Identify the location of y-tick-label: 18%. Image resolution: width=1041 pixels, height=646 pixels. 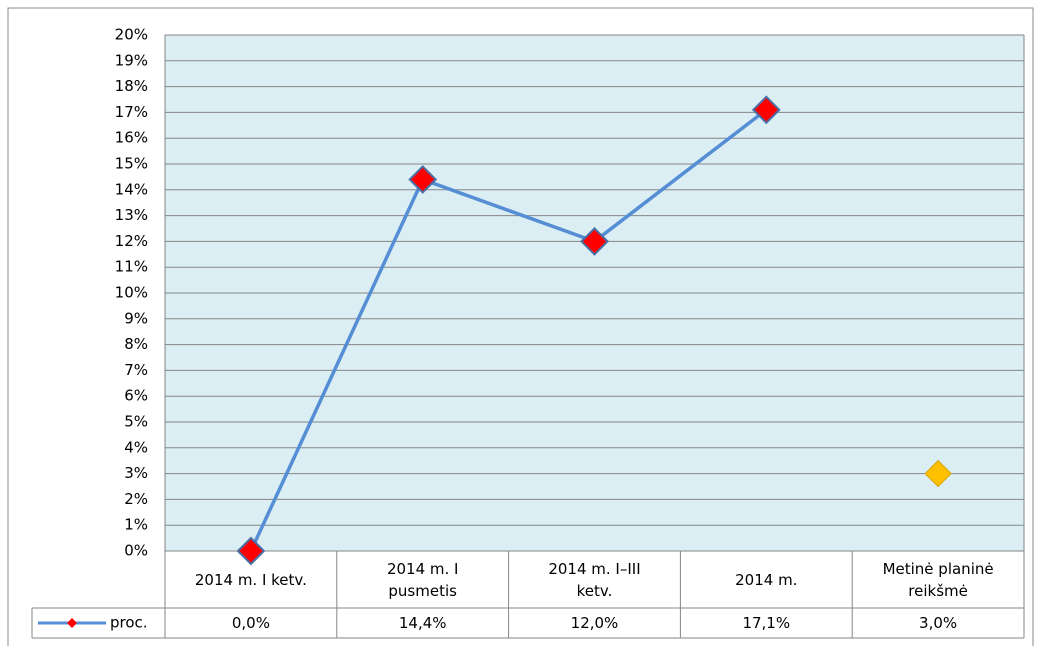
(131, 86).